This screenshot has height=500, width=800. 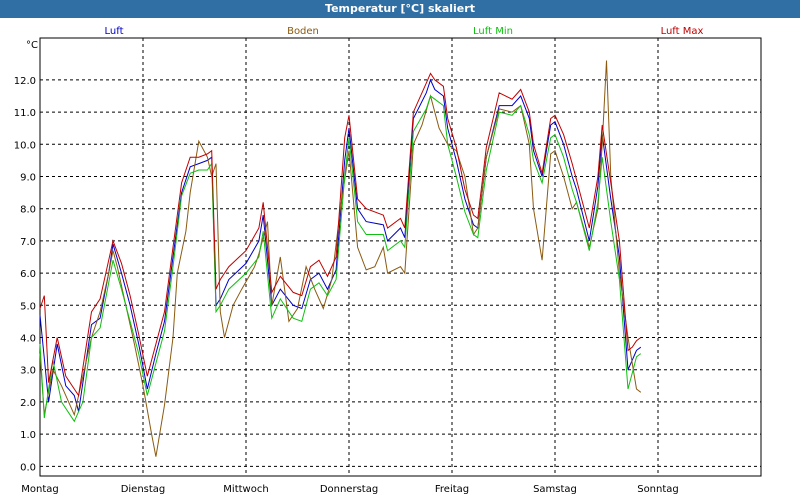 What do you see at coordinates (143, 489) in the screenshot?
I see `day-label: Dienstag` at bounding box center [143, 489].